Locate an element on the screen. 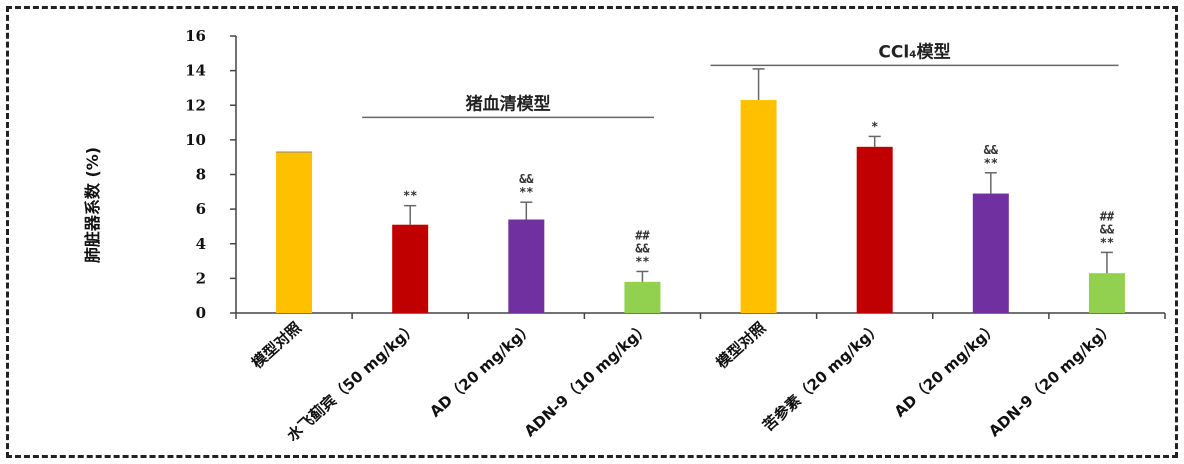 The image size is (1184, 464). x-ticks is located at coordinates (700, 316).